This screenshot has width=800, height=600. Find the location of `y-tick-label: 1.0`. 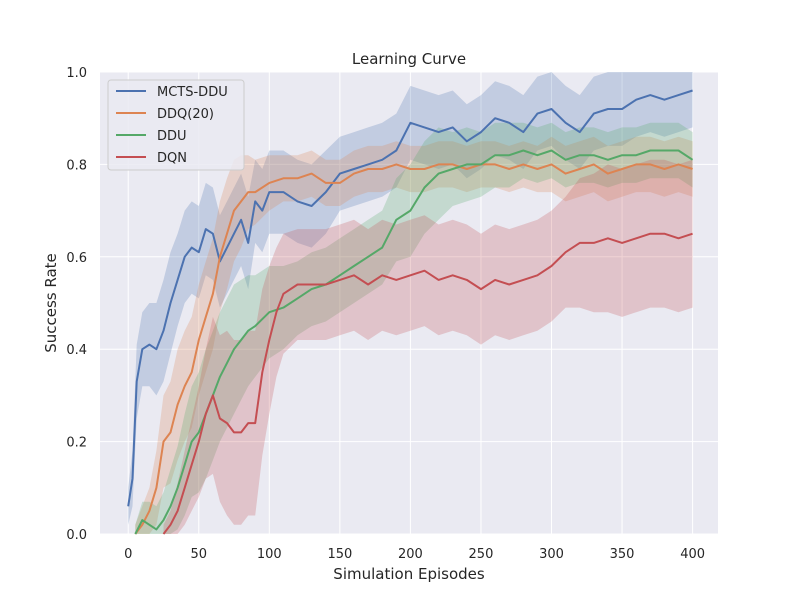

y-tick-label: 1.0 is located at coordinates (76, 73).